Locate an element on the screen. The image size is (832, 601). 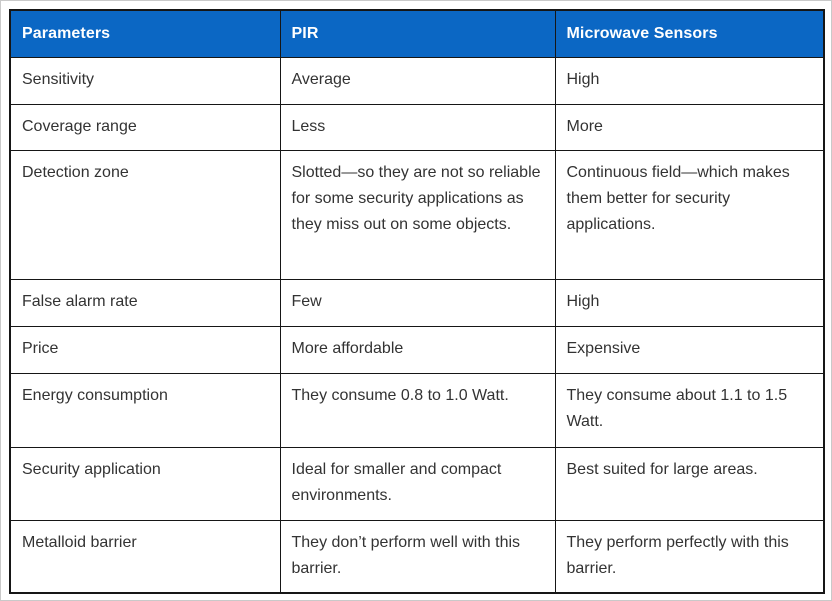
table-row: Sensitivity Average High is located at coordinates (417, 81).